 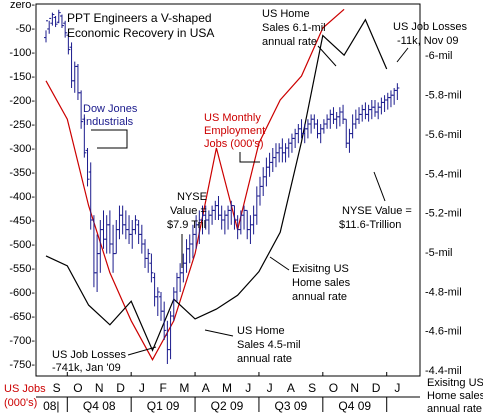 I want to click on annotation-dow-line-1: Dow Jones, so click(x=110, y=109).